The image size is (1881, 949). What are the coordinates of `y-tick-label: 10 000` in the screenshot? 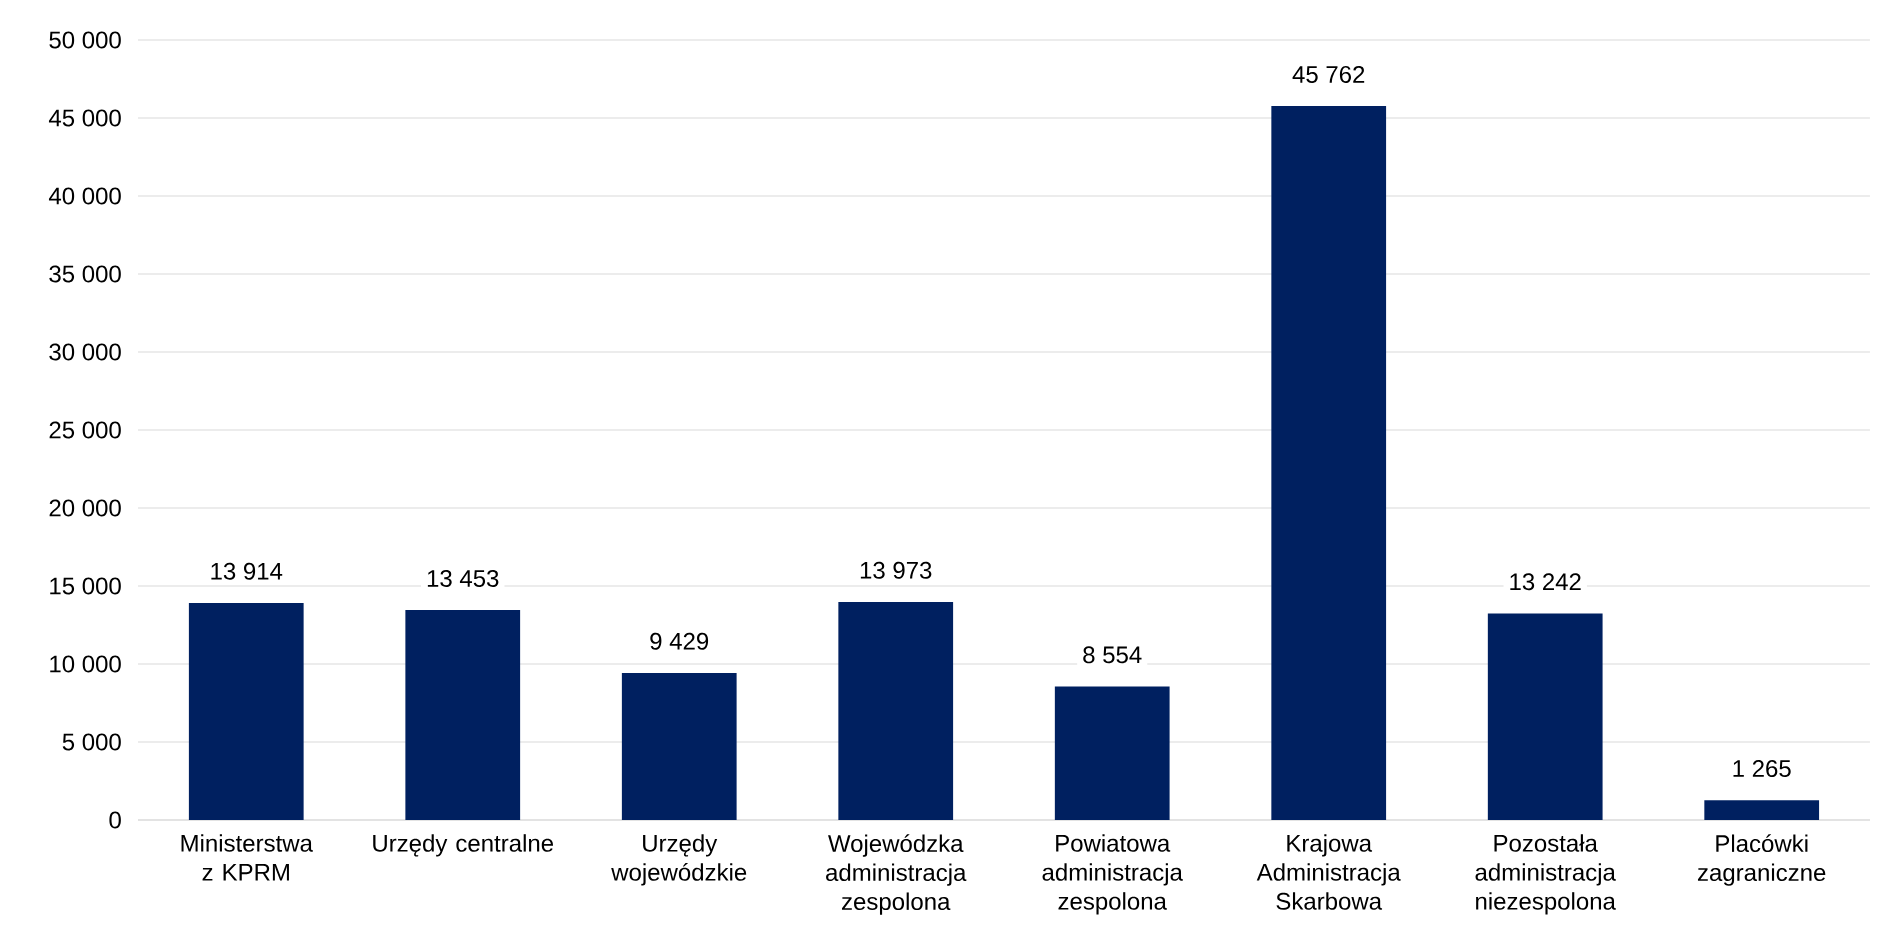 It's located at (85, 664).